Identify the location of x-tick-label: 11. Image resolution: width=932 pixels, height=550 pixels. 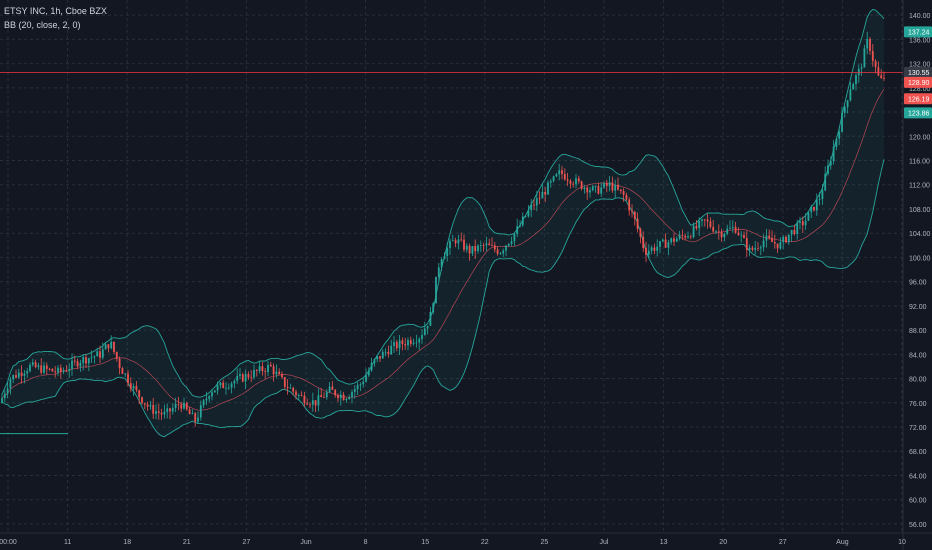
(67, 542).